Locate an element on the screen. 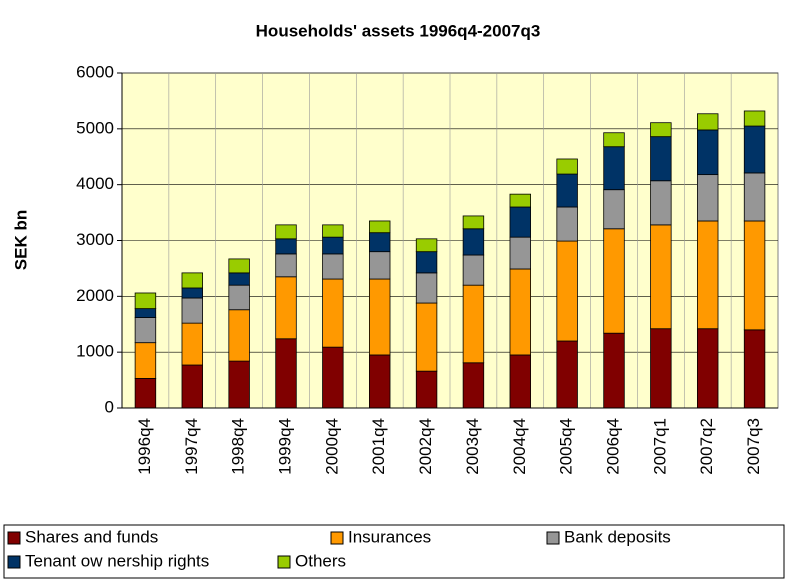 The height and width of the screenshot is (580, 785). x-tick-label: 1998q4 is located at coordinates (238, 446).